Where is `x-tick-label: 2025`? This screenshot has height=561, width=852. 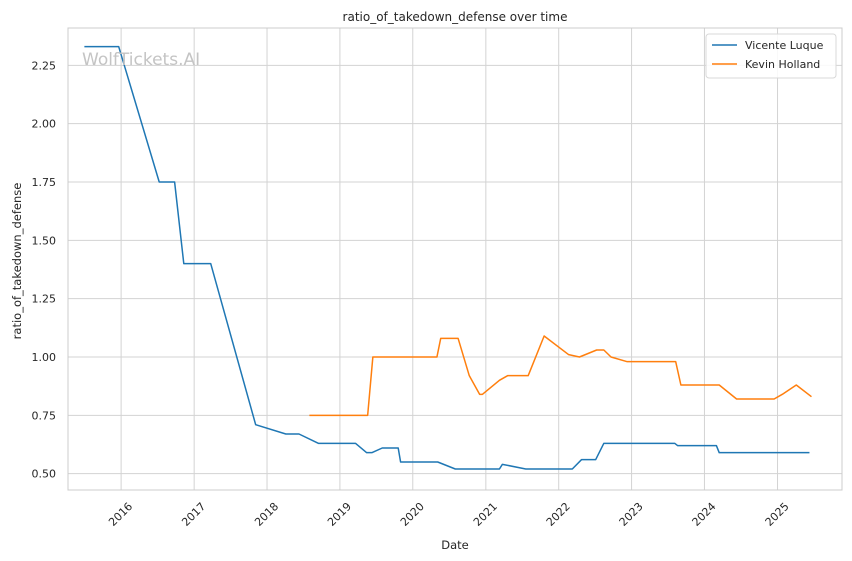 x-tick-label: 2025 is located at coordinates (777, 514).